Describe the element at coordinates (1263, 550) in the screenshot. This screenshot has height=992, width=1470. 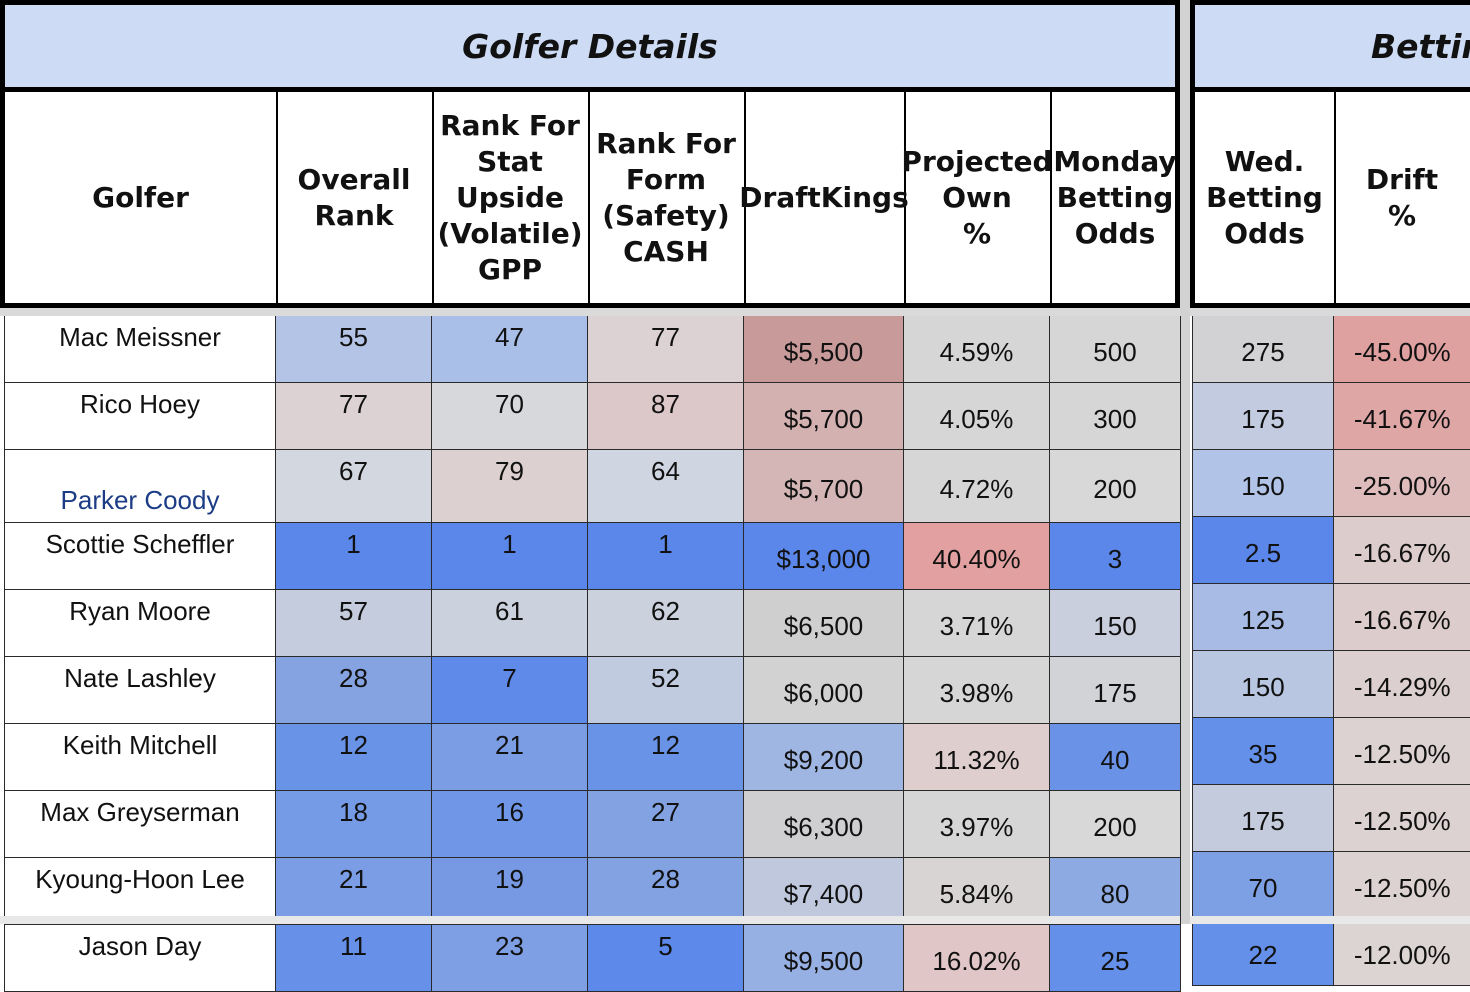
I see `wed-odds-cell: 2.5` at that location.